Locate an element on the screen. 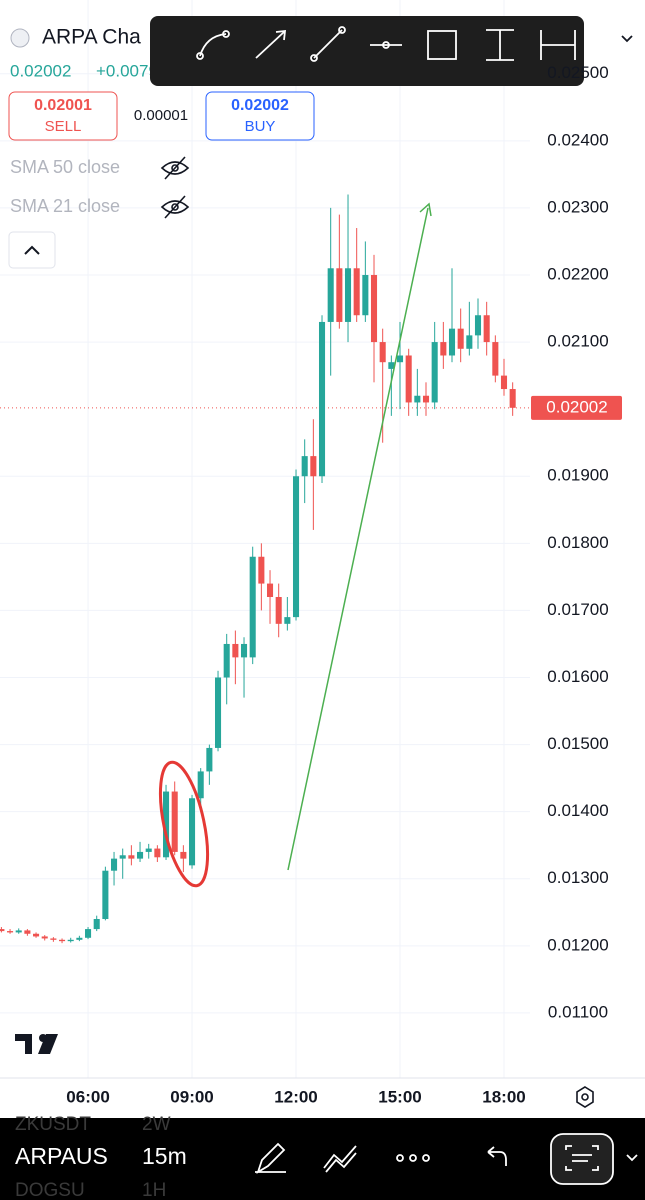  symbol-title: ARPA Cha is located at coordinates (91, 37).